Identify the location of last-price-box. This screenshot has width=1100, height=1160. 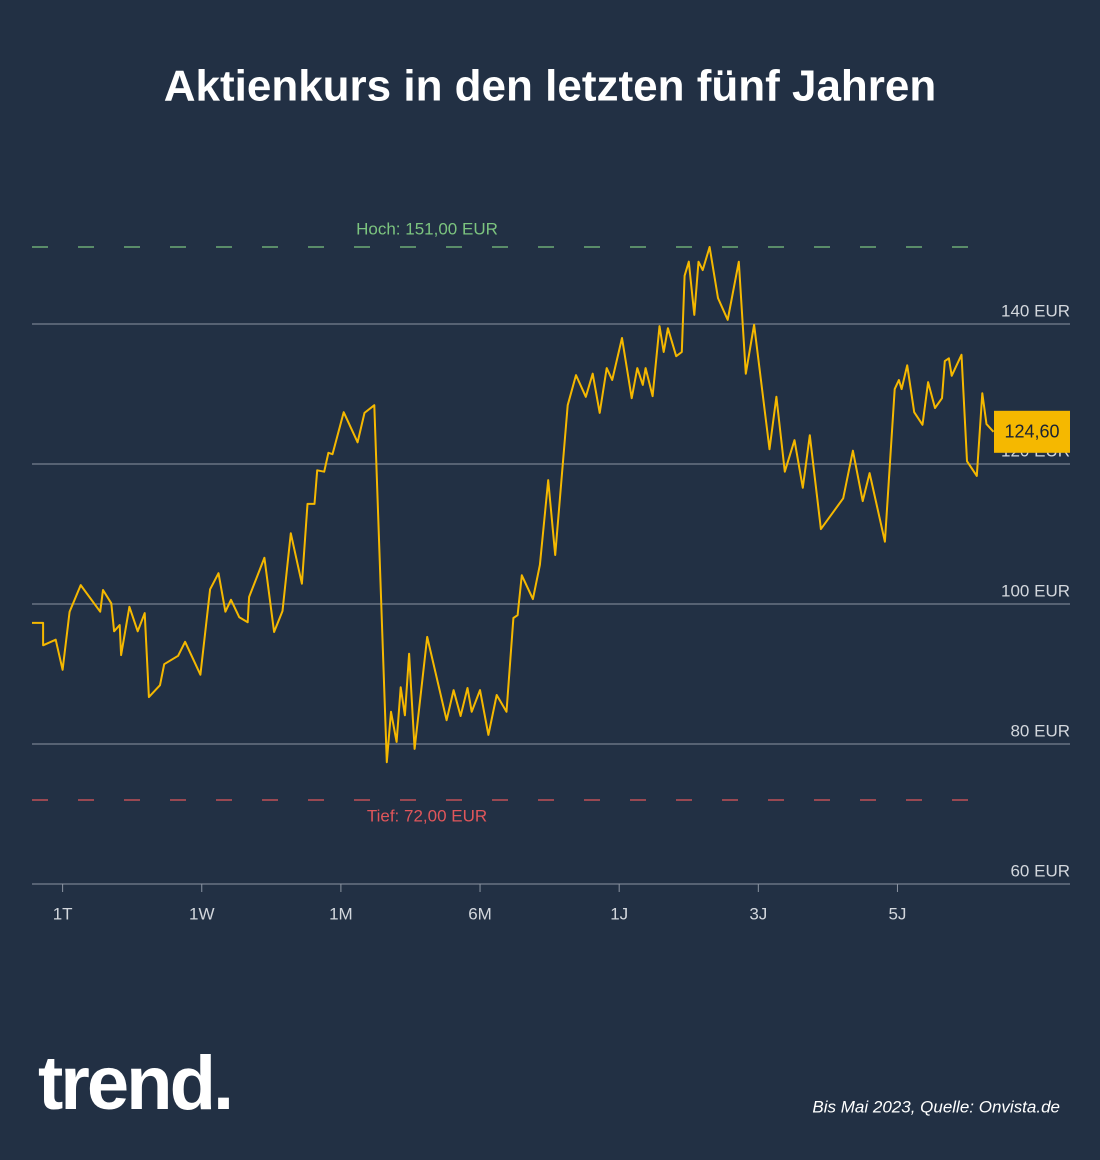
(1032, 431).